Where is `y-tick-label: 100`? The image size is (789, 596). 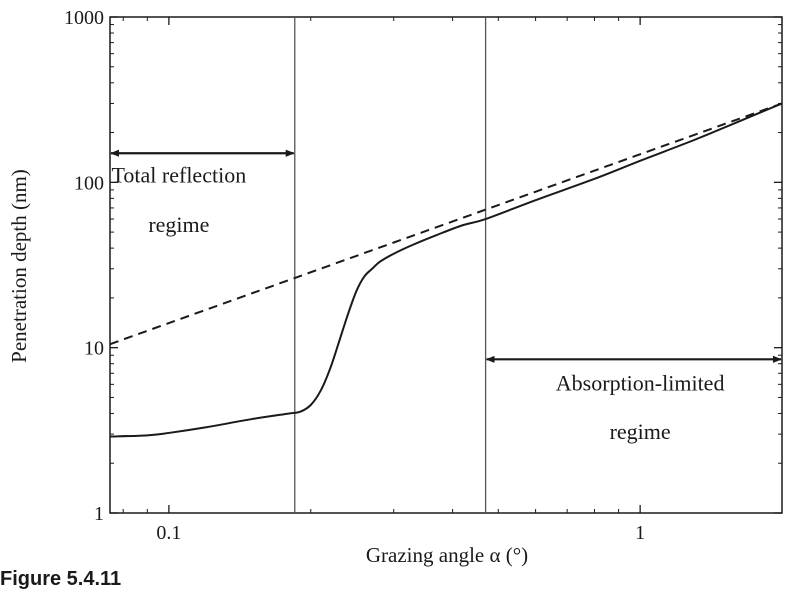
y-tick-label: 100 is located at coordinates (89, 183).